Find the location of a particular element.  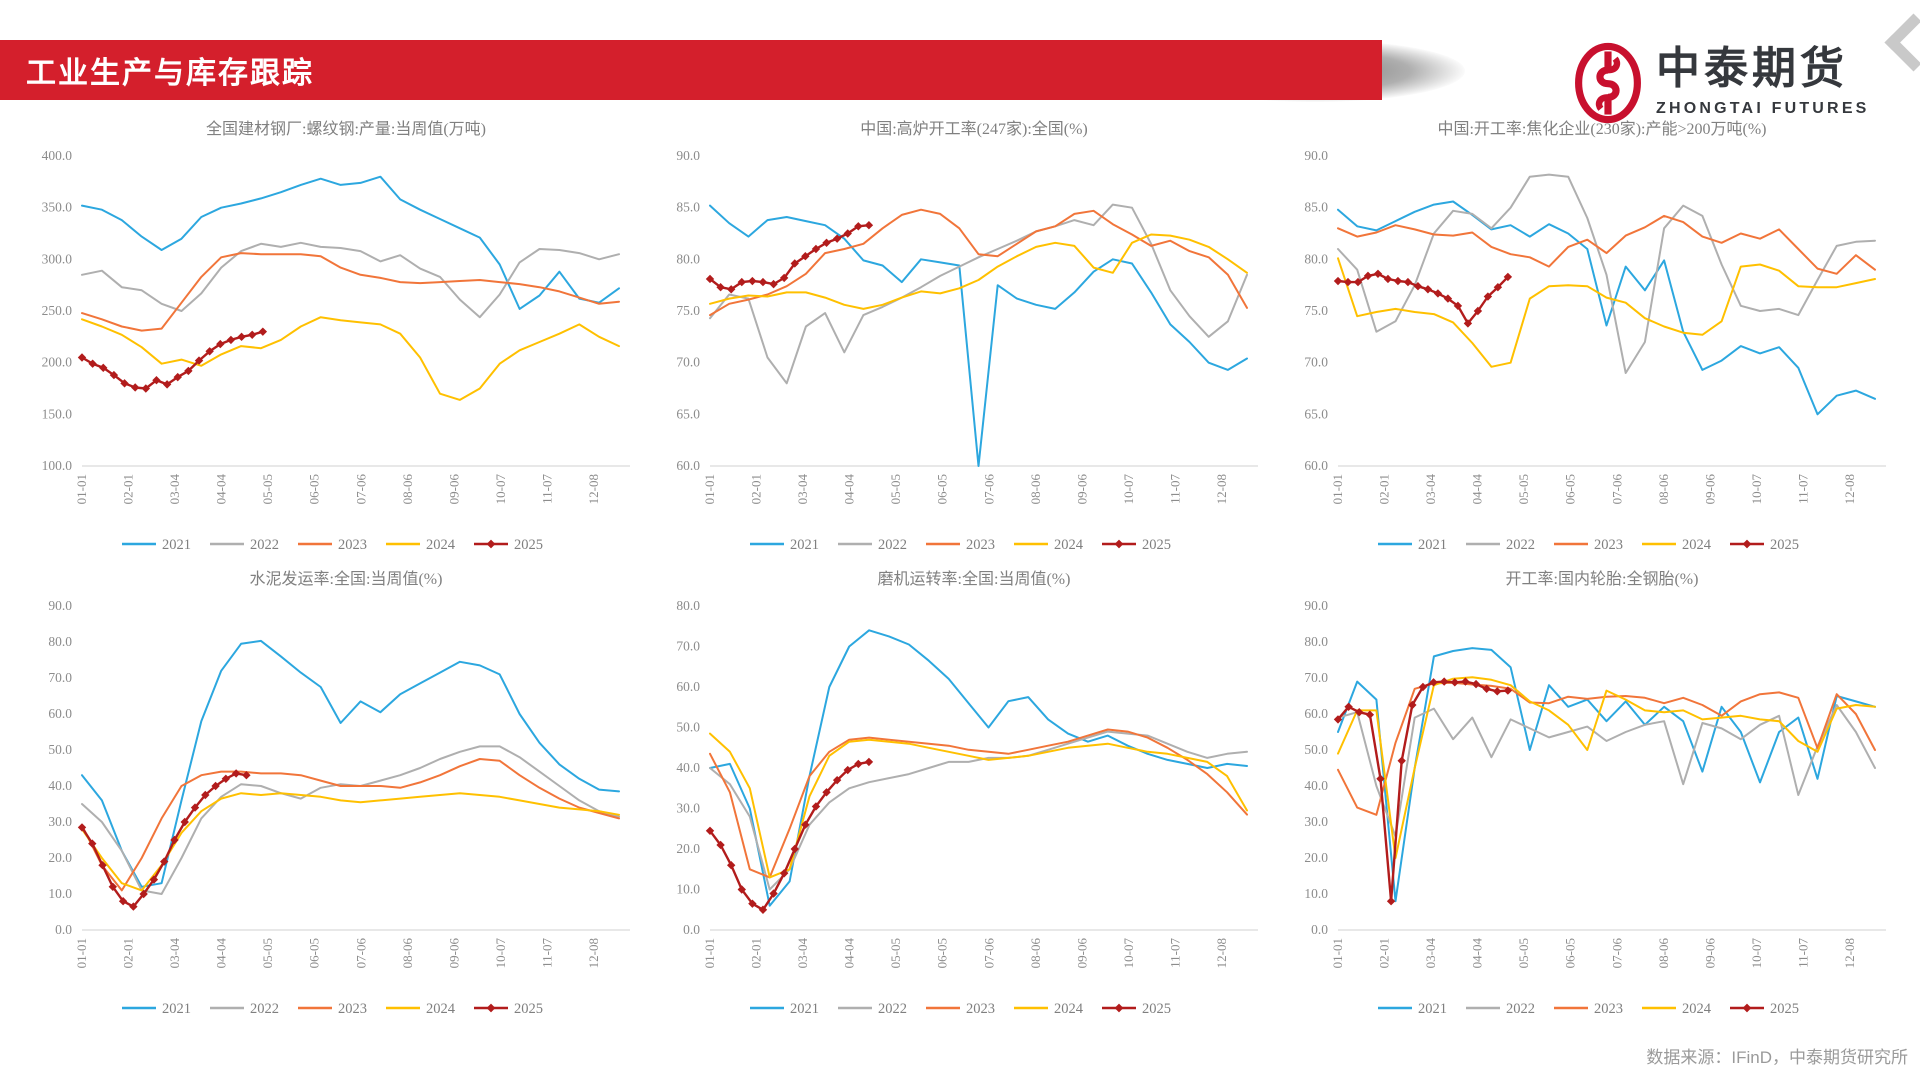

x-tick-label: 06-05 is located at coordinates (1570, 489).